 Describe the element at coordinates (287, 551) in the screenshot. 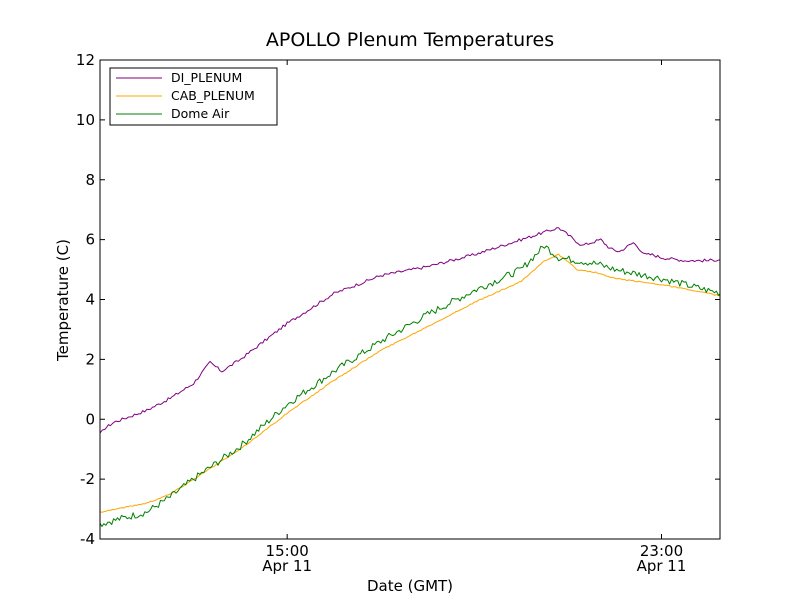

I see `x-tick-label-time: 15:00` at that location.